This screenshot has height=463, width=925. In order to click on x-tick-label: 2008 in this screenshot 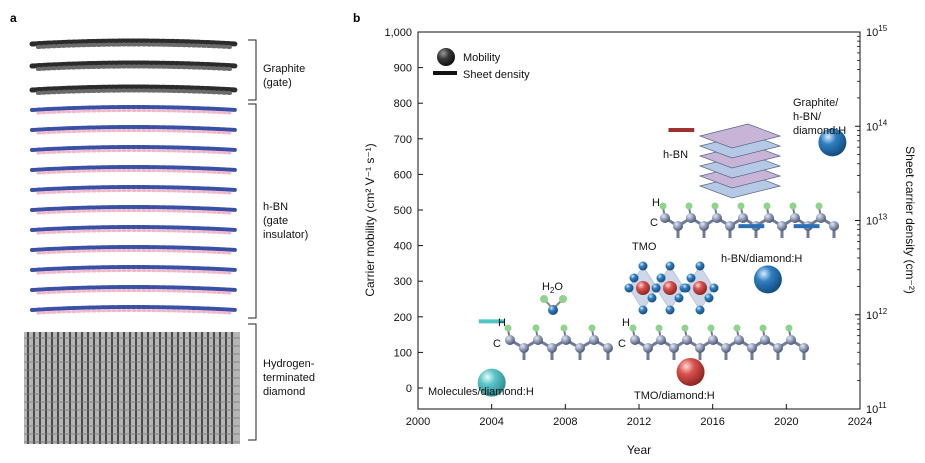, I will do `click(565, 422)`.